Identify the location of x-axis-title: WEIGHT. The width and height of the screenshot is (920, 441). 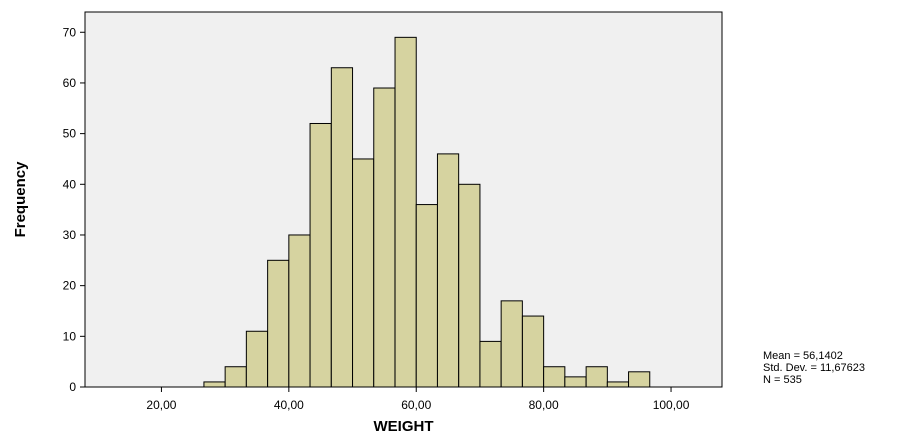
(404, 426).